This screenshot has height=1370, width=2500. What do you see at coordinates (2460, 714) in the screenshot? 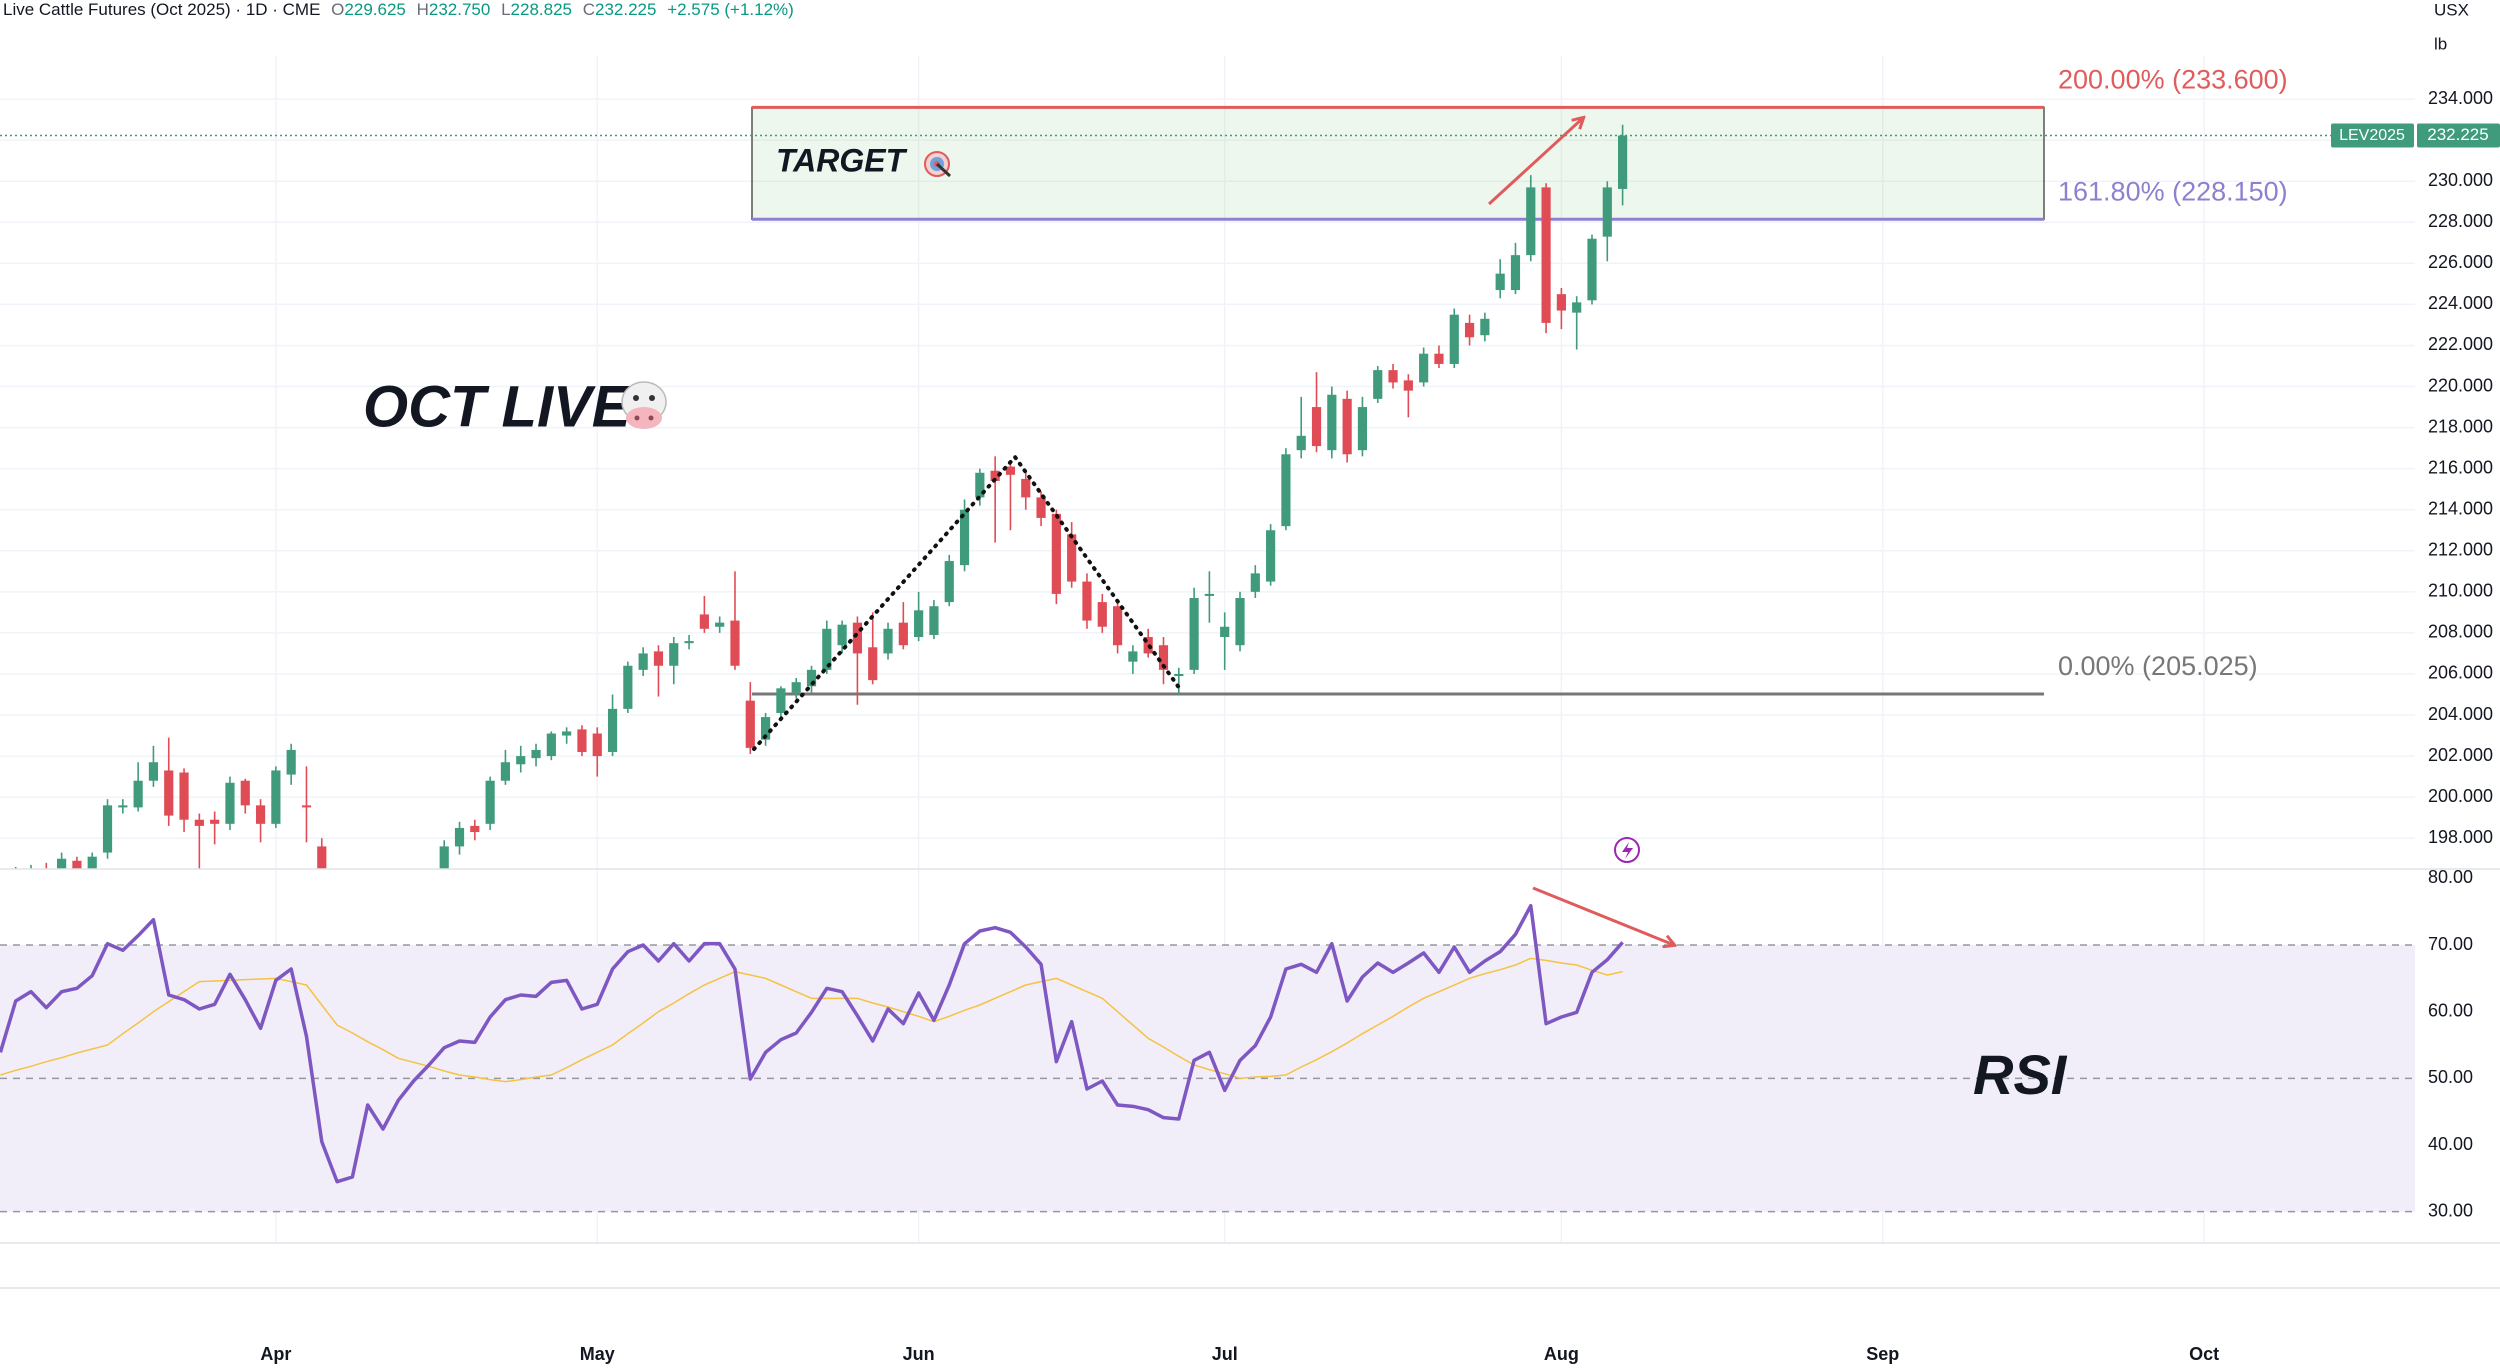
I see `y-tick-label: 204.000` at bounding box center [2460, 714].